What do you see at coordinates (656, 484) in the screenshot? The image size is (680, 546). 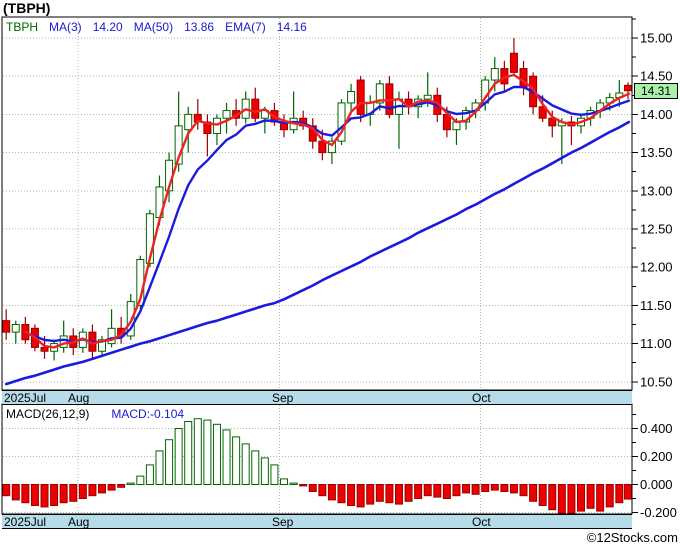 I see `svg-text: 0.000` at bounding box center [656, 484].